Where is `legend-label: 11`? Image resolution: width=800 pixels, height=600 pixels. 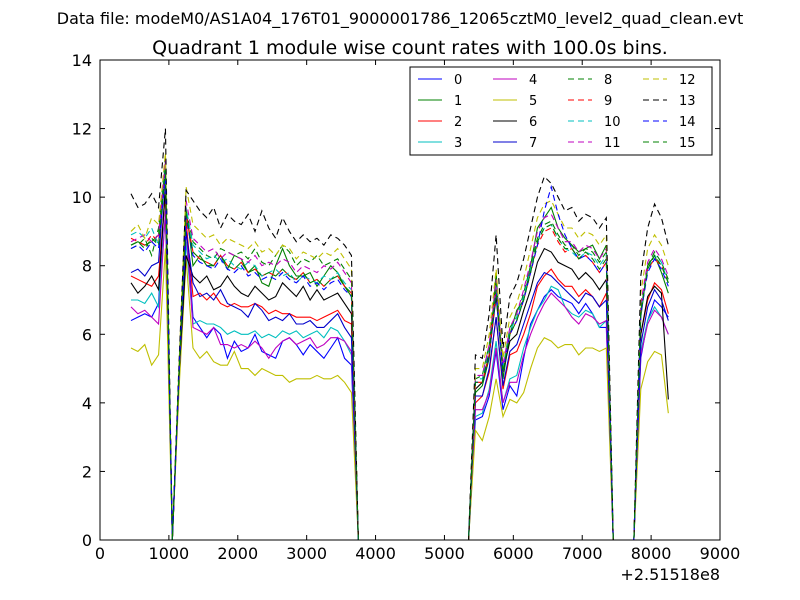
legend-label: 11 is located at coordinates (612, 143).